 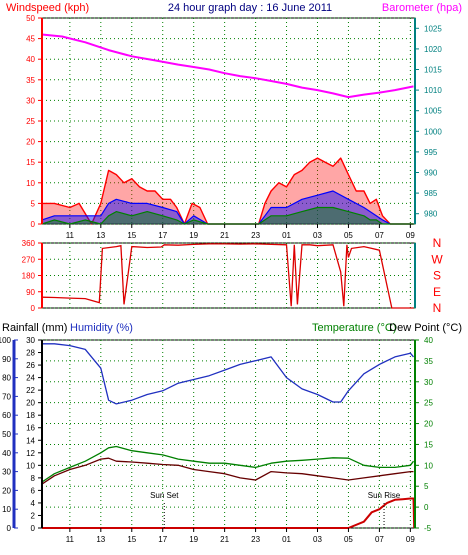 I want to click on y2-tick-label: 990, so click(x=431, y=173).